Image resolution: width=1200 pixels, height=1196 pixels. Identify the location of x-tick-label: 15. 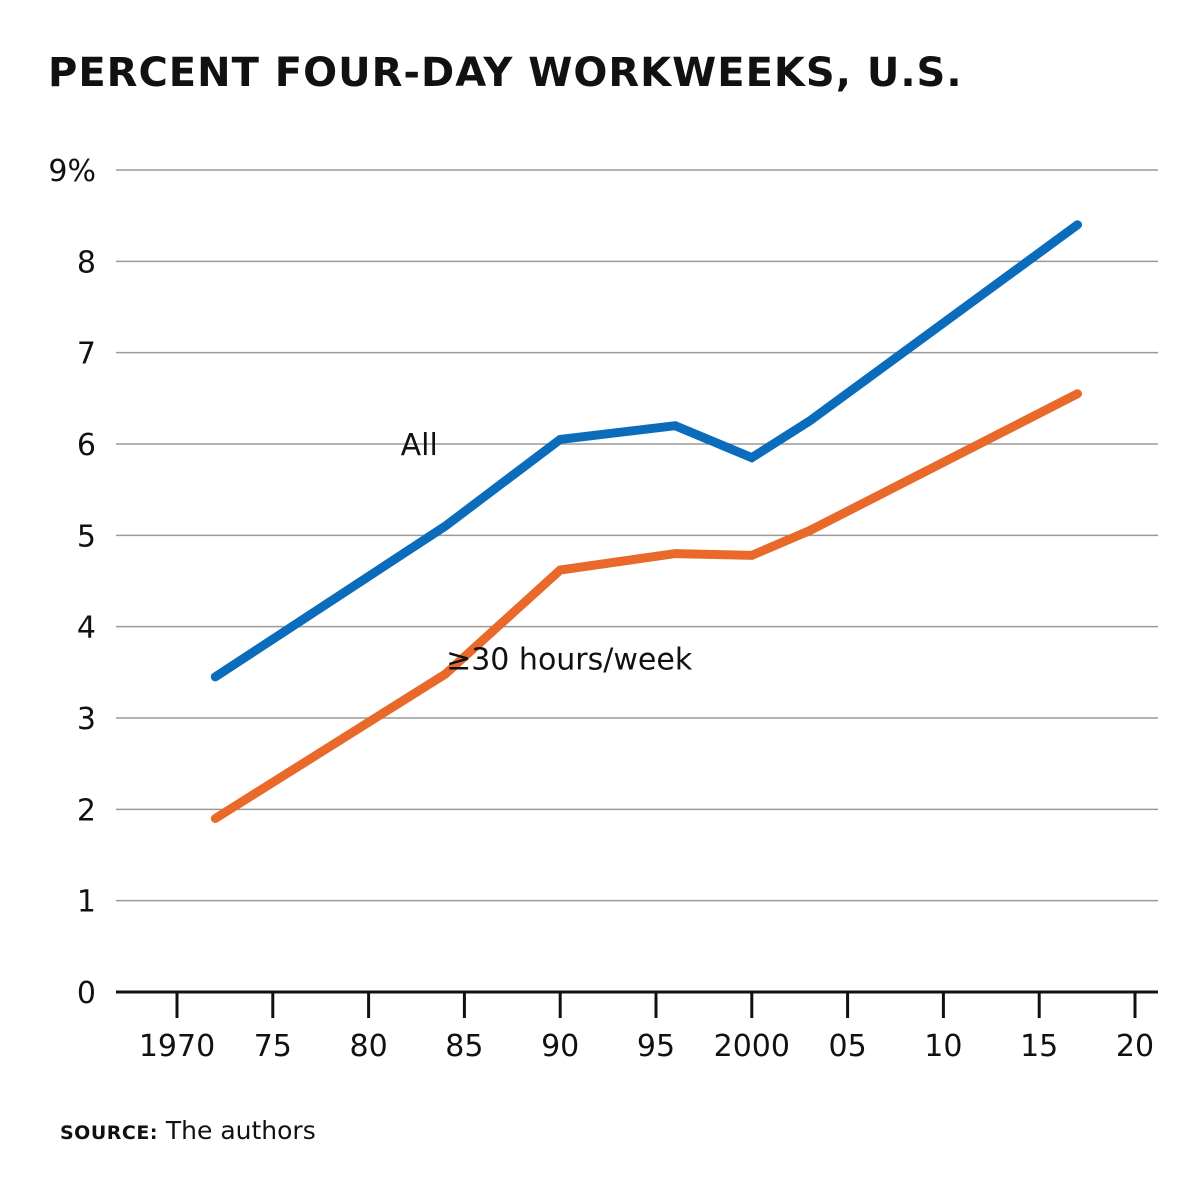
(1039, 1046).